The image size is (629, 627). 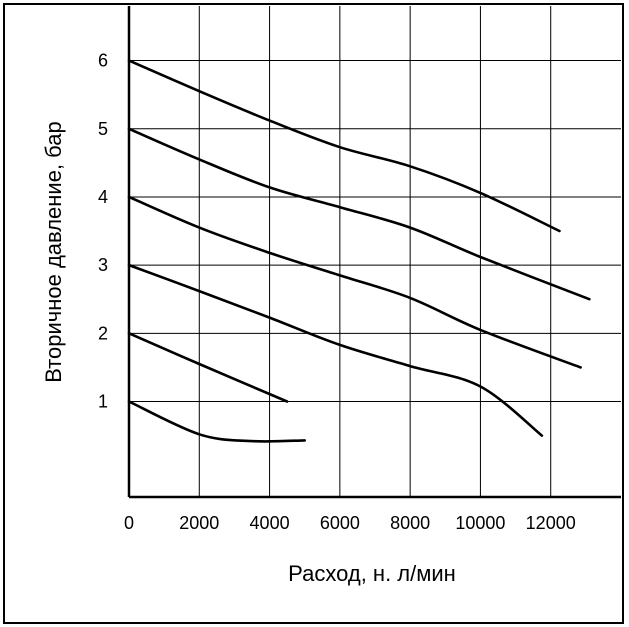 I want to click on y-tick-label: 3, so click(x=103, y=265).